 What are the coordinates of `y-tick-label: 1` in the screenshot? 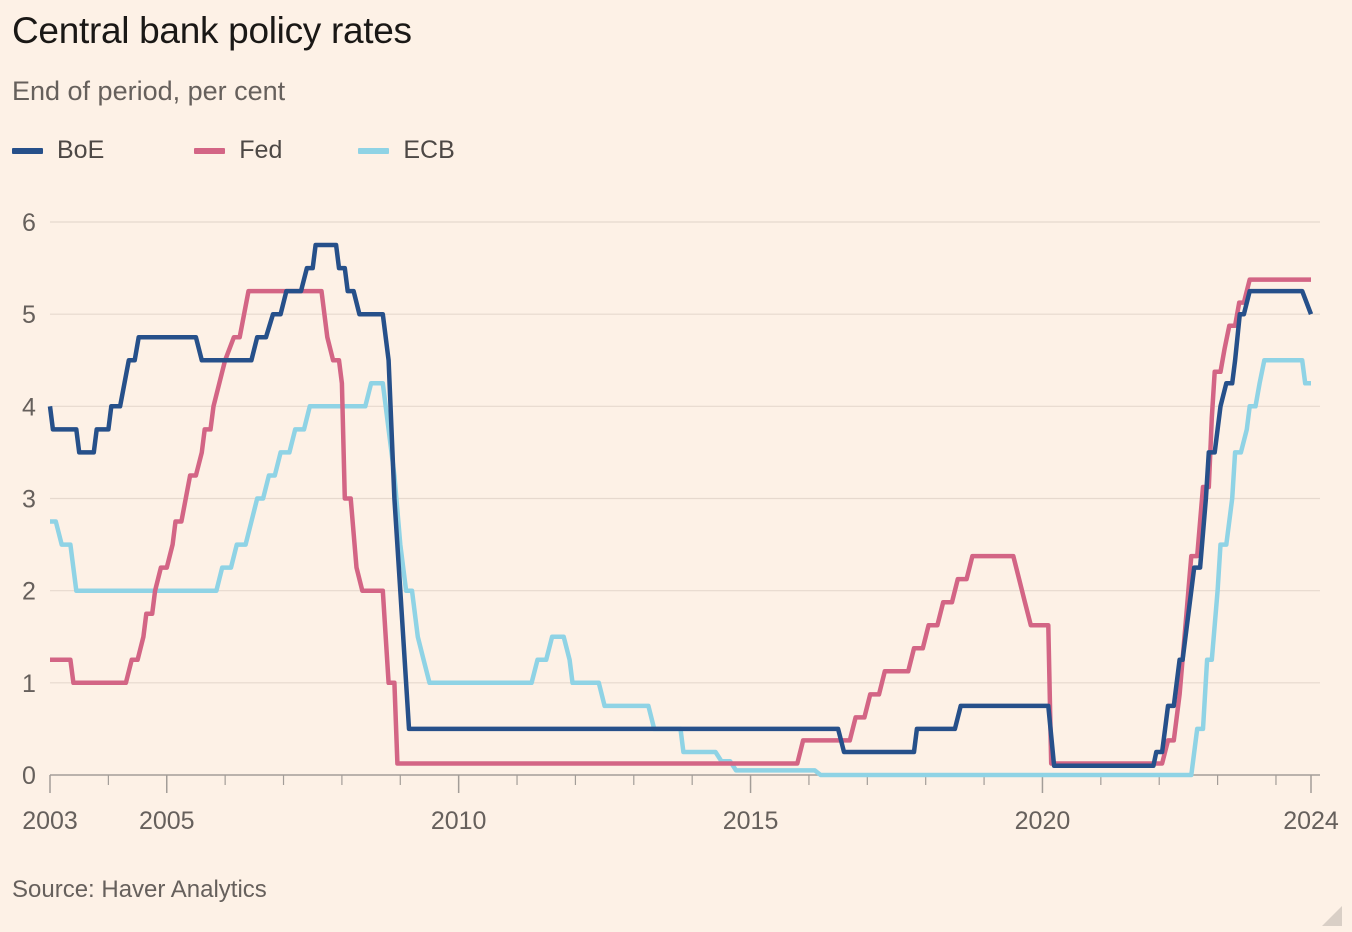 It's located at (29, 684).